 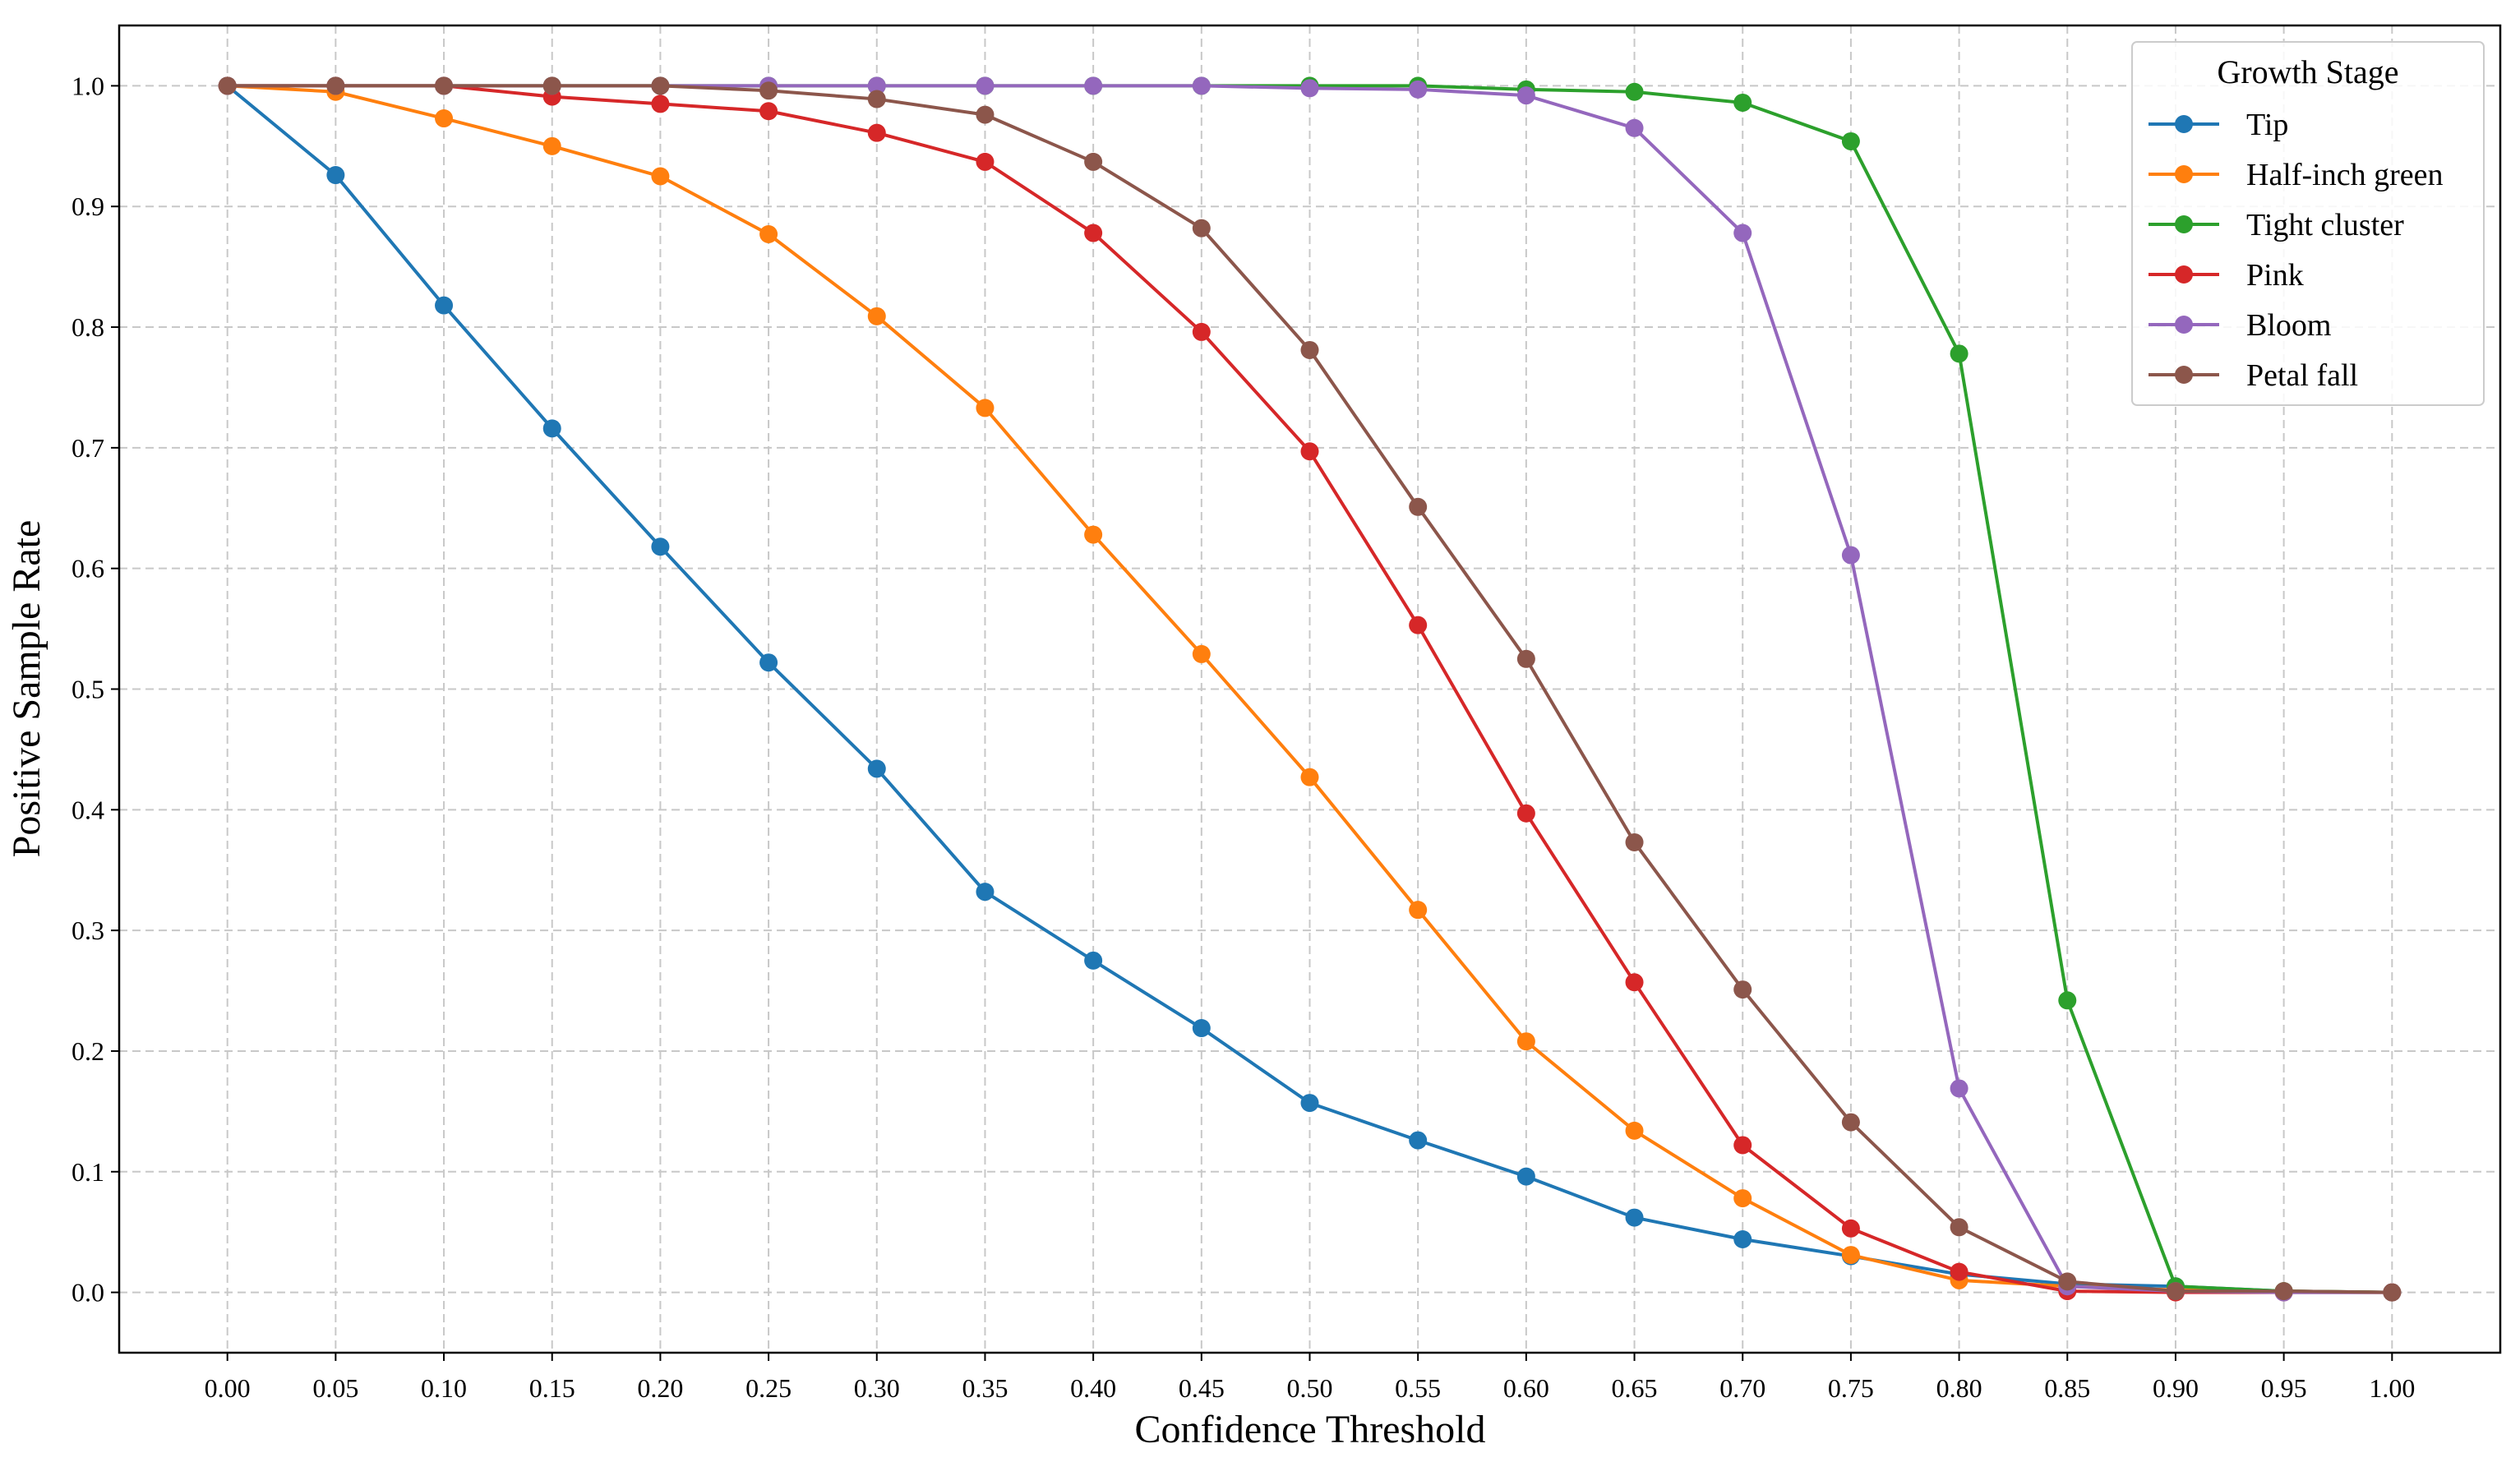 I want to click on x-tick-label: 0.45, so click(x=1202, y=1388).